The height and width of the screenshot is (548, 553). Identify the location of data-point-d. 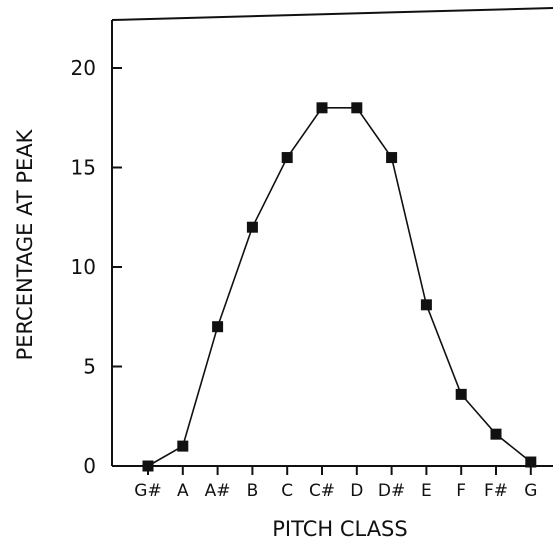
(357, 108).